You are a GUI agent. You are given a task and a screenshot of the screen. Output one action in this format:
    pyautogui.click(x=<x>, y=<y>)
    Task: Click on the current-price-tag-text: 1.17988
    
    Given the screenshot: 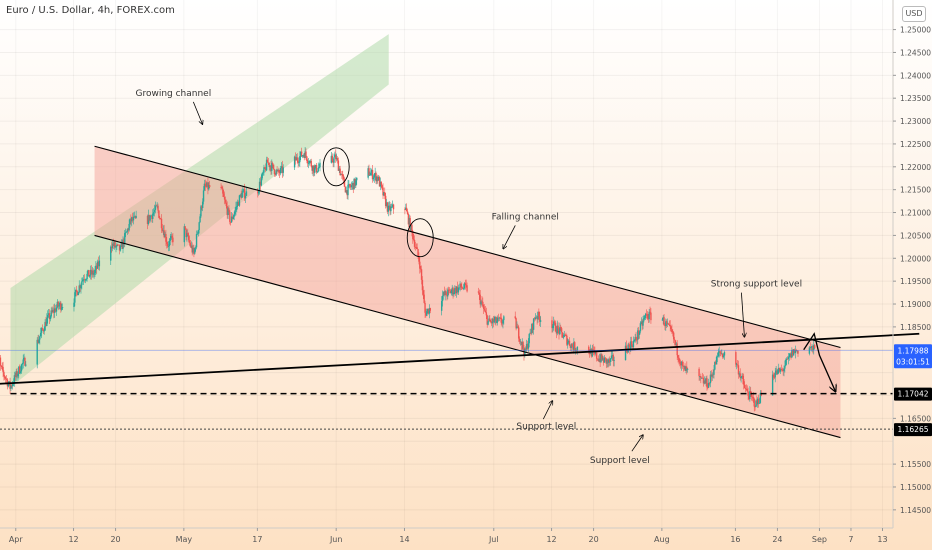 What is the action you would take?
    pyautogui.click(x=912, y=350)
    